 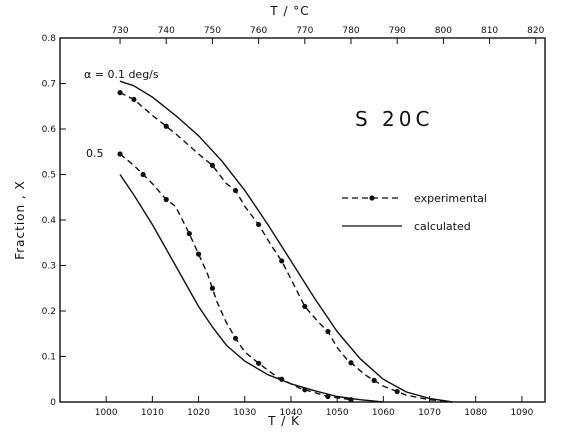 I want to click on top-tick-label: 780, so click(x=350, y=31).